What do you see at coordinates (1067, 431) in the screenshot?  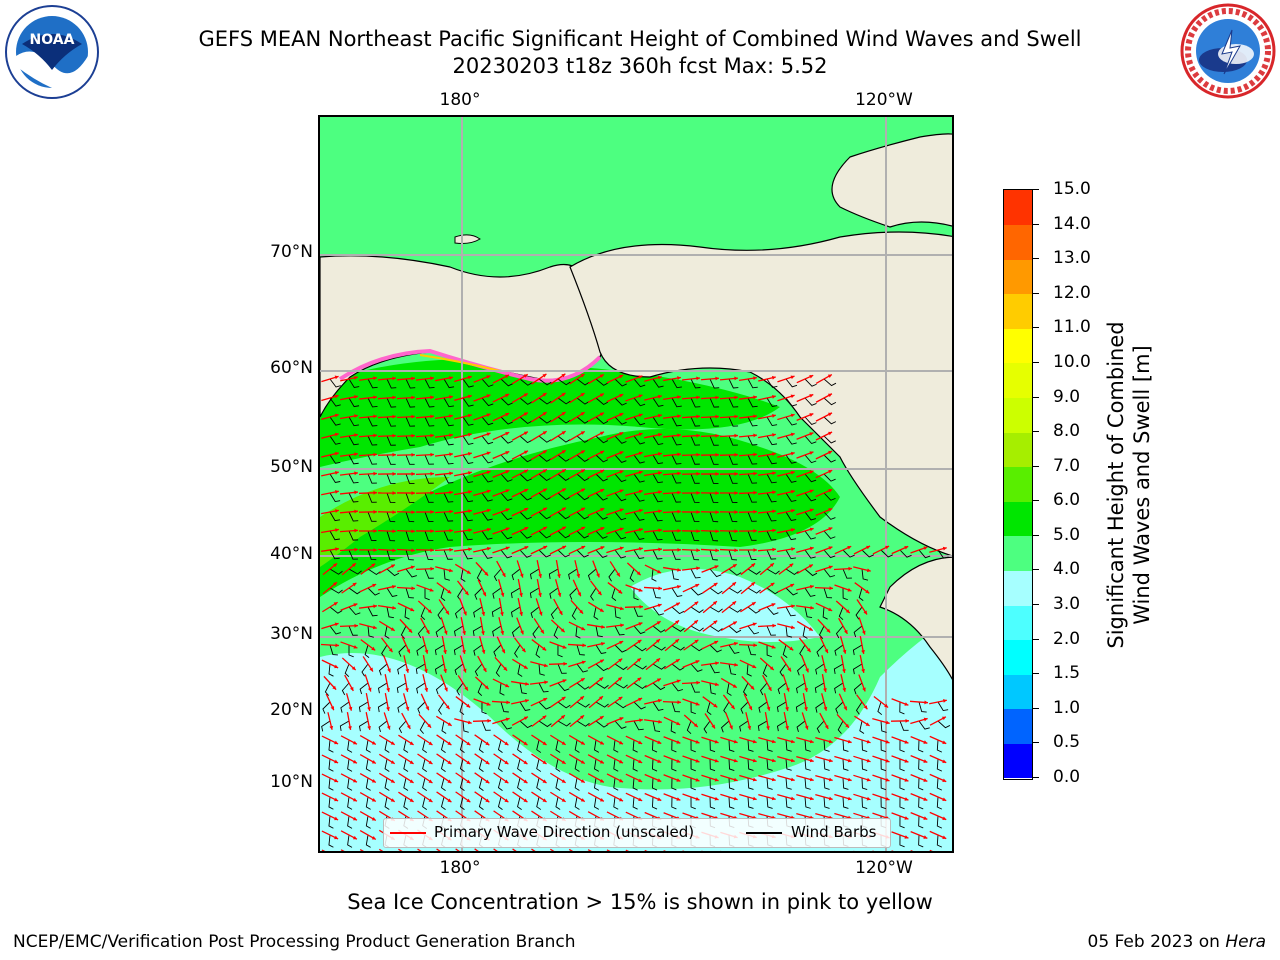 I see `colorbar-tick-label: 8.0` at bounding box center [1067, 431].